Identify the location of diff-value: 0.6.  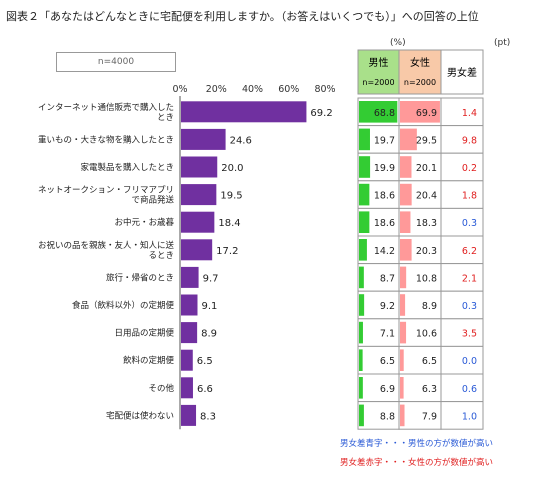
(469, 389).